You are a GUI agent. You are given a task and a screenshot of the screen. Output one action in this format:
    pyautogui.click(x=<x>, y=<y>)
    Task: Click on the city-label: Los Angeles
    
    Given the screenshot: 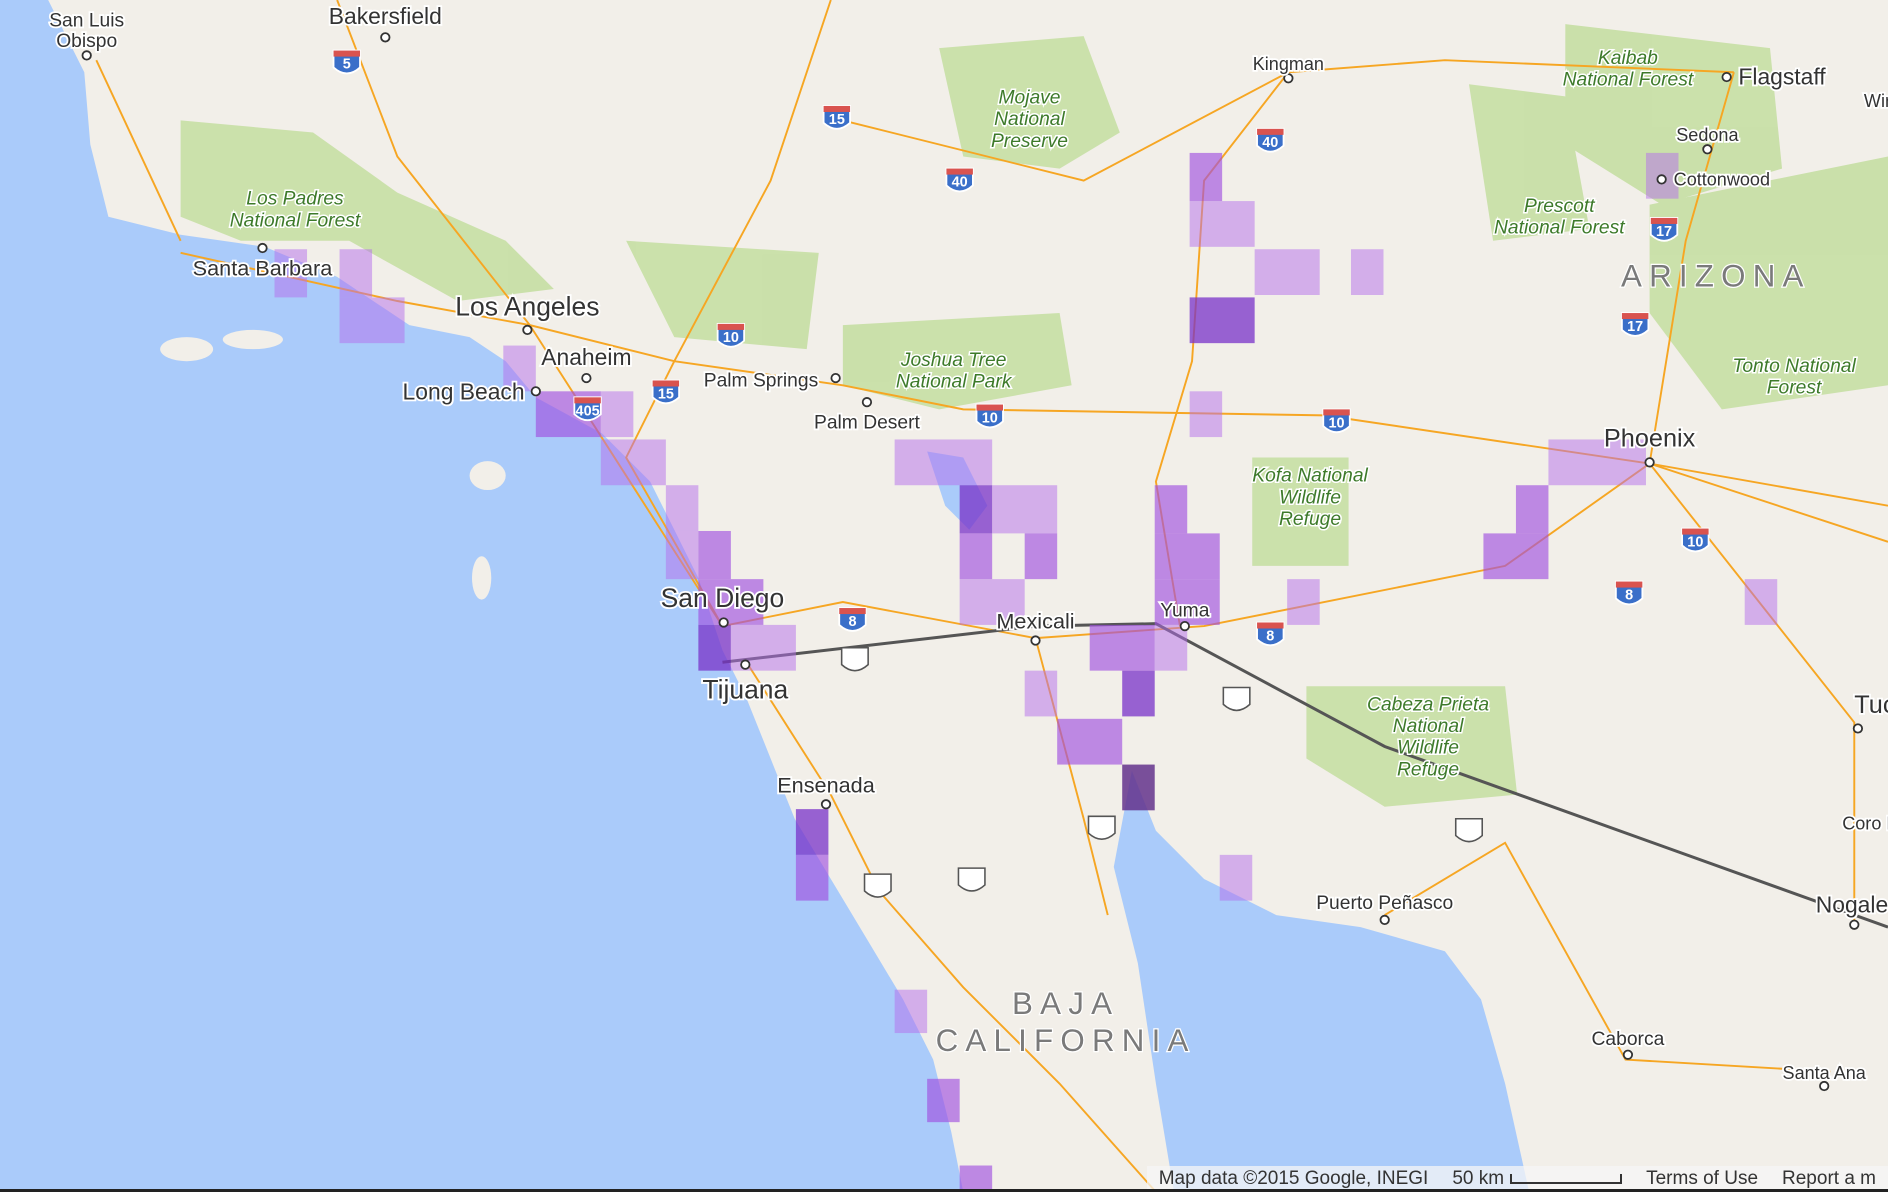 What is the action you would take?
    pyautogui.click(x=527, y=306)
    